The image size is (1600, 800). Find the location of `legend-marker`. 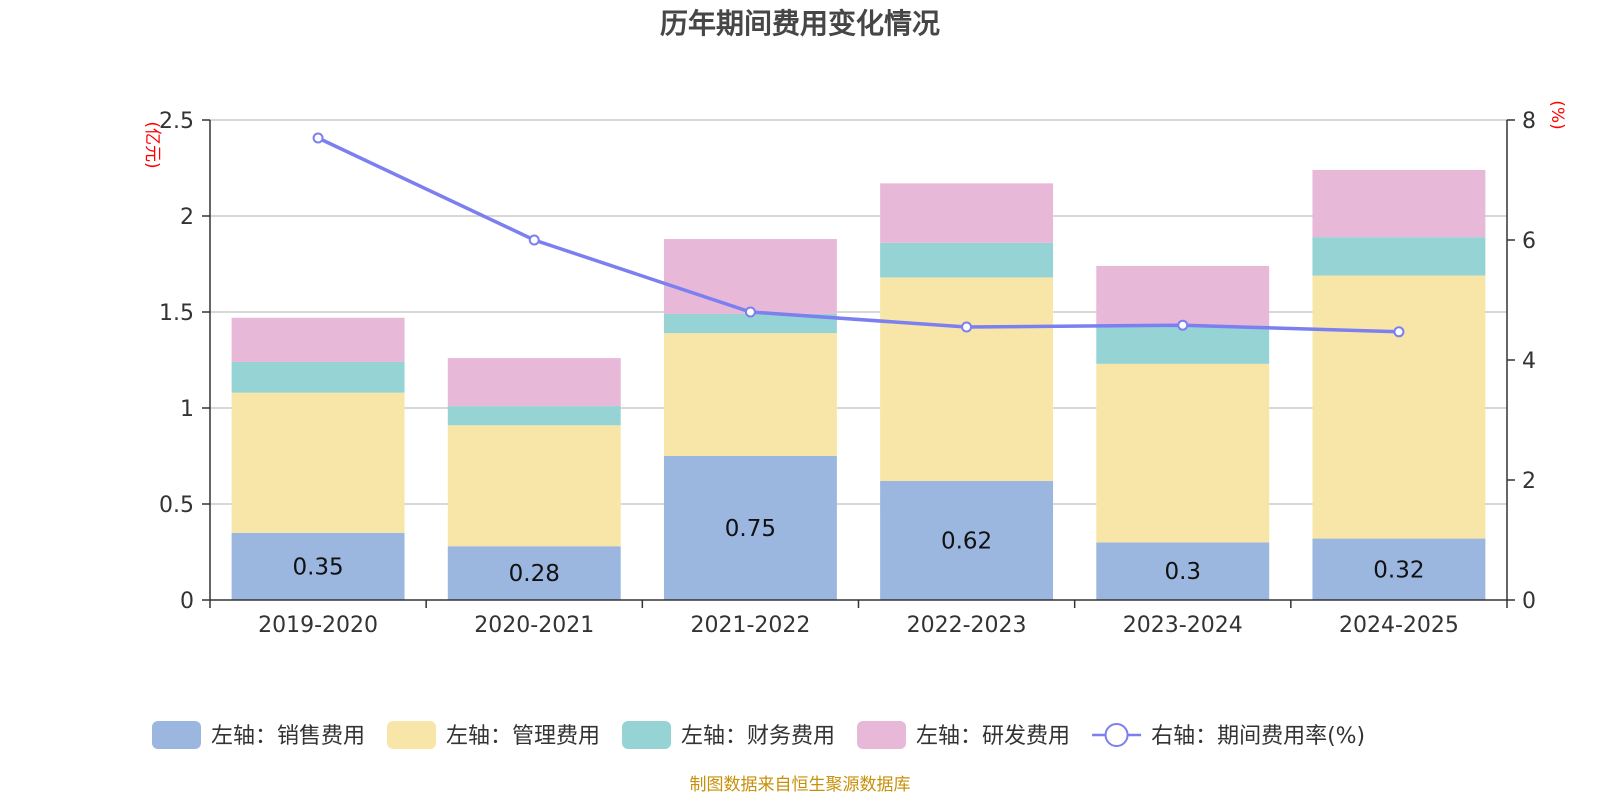

legend-marker is located at coordinates (1116, 735).